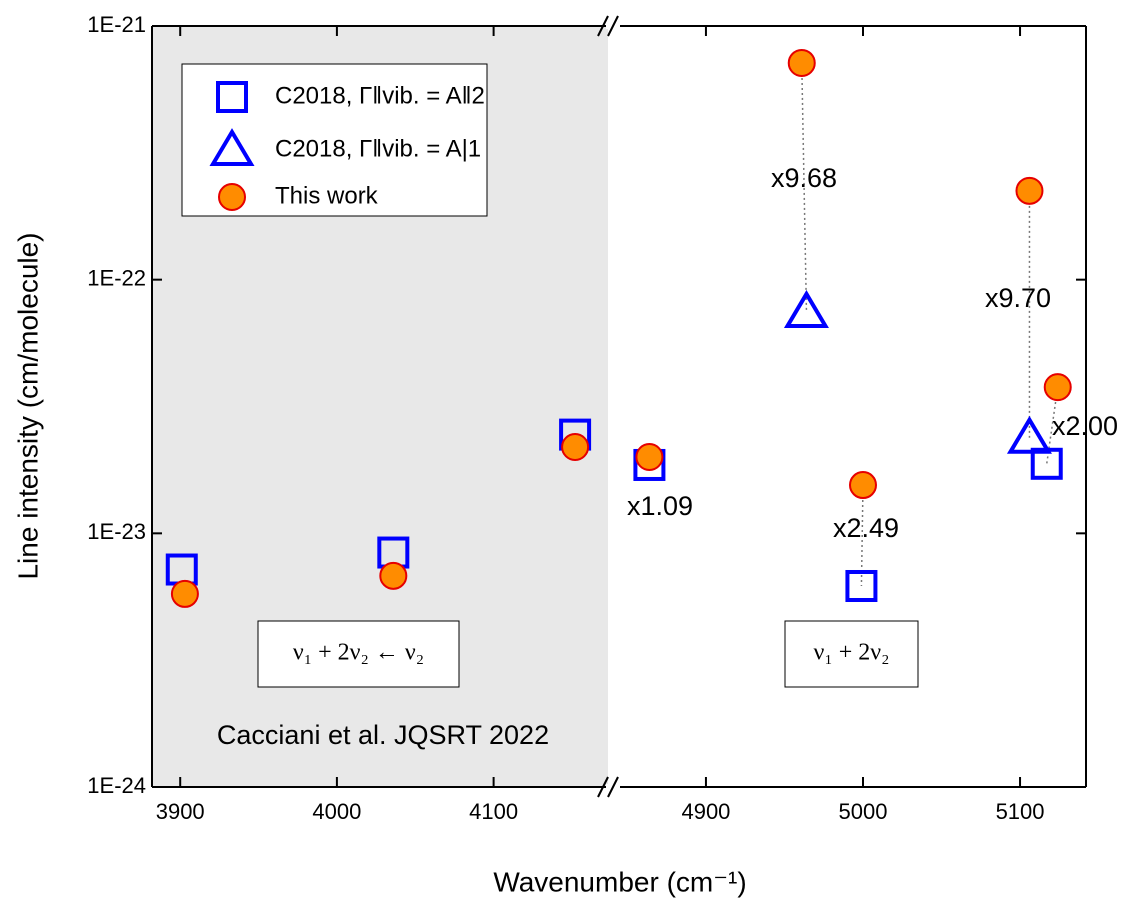  What do you see at coordinates (1020, 811) in the screenshot?
I see `x-tick-label: 5100` at bounding box center [1020, 811].